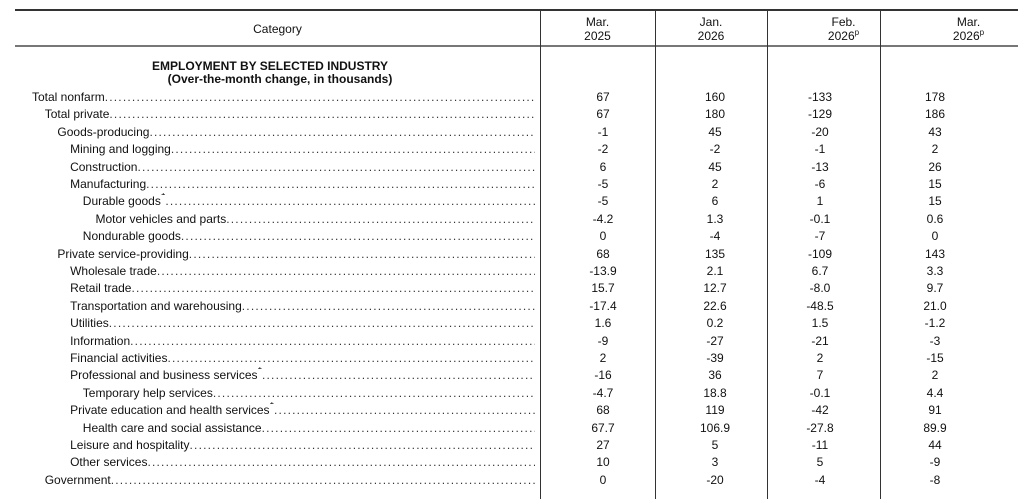  I want to click on row-value: 15.7, so click(603, 288).